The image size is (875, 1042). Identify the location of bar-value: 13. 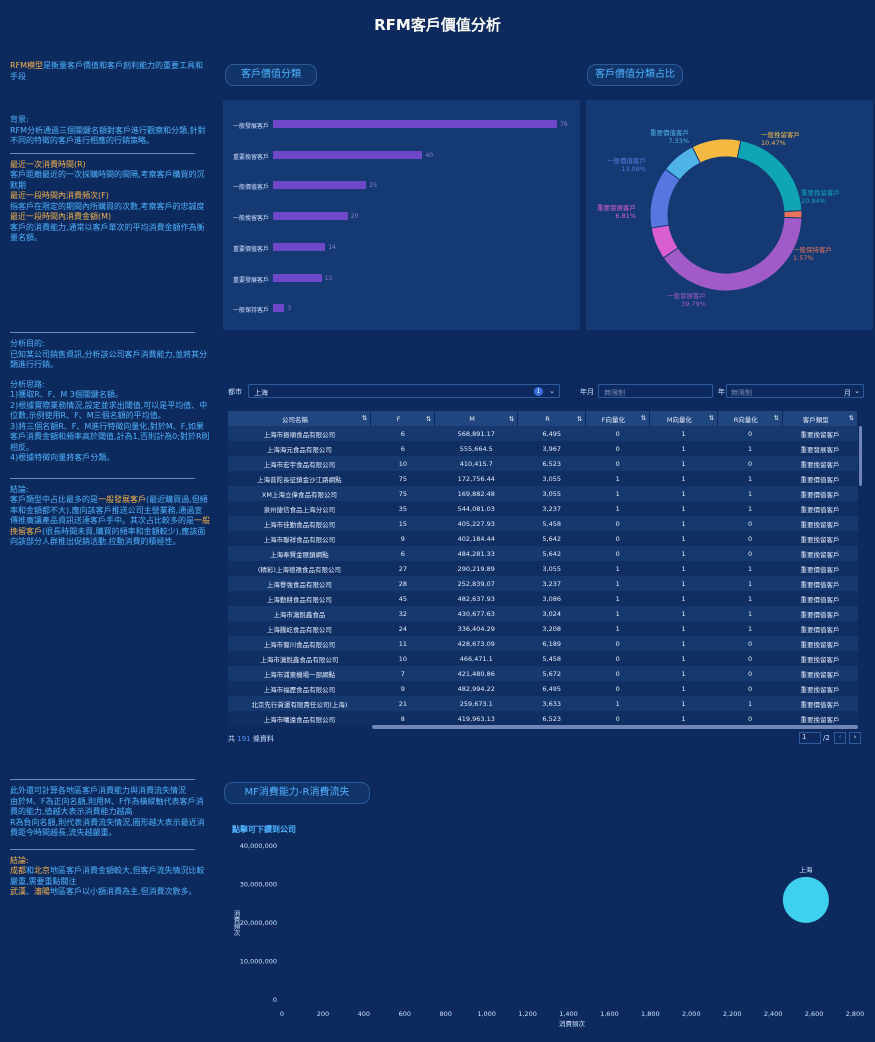
(328, 278).